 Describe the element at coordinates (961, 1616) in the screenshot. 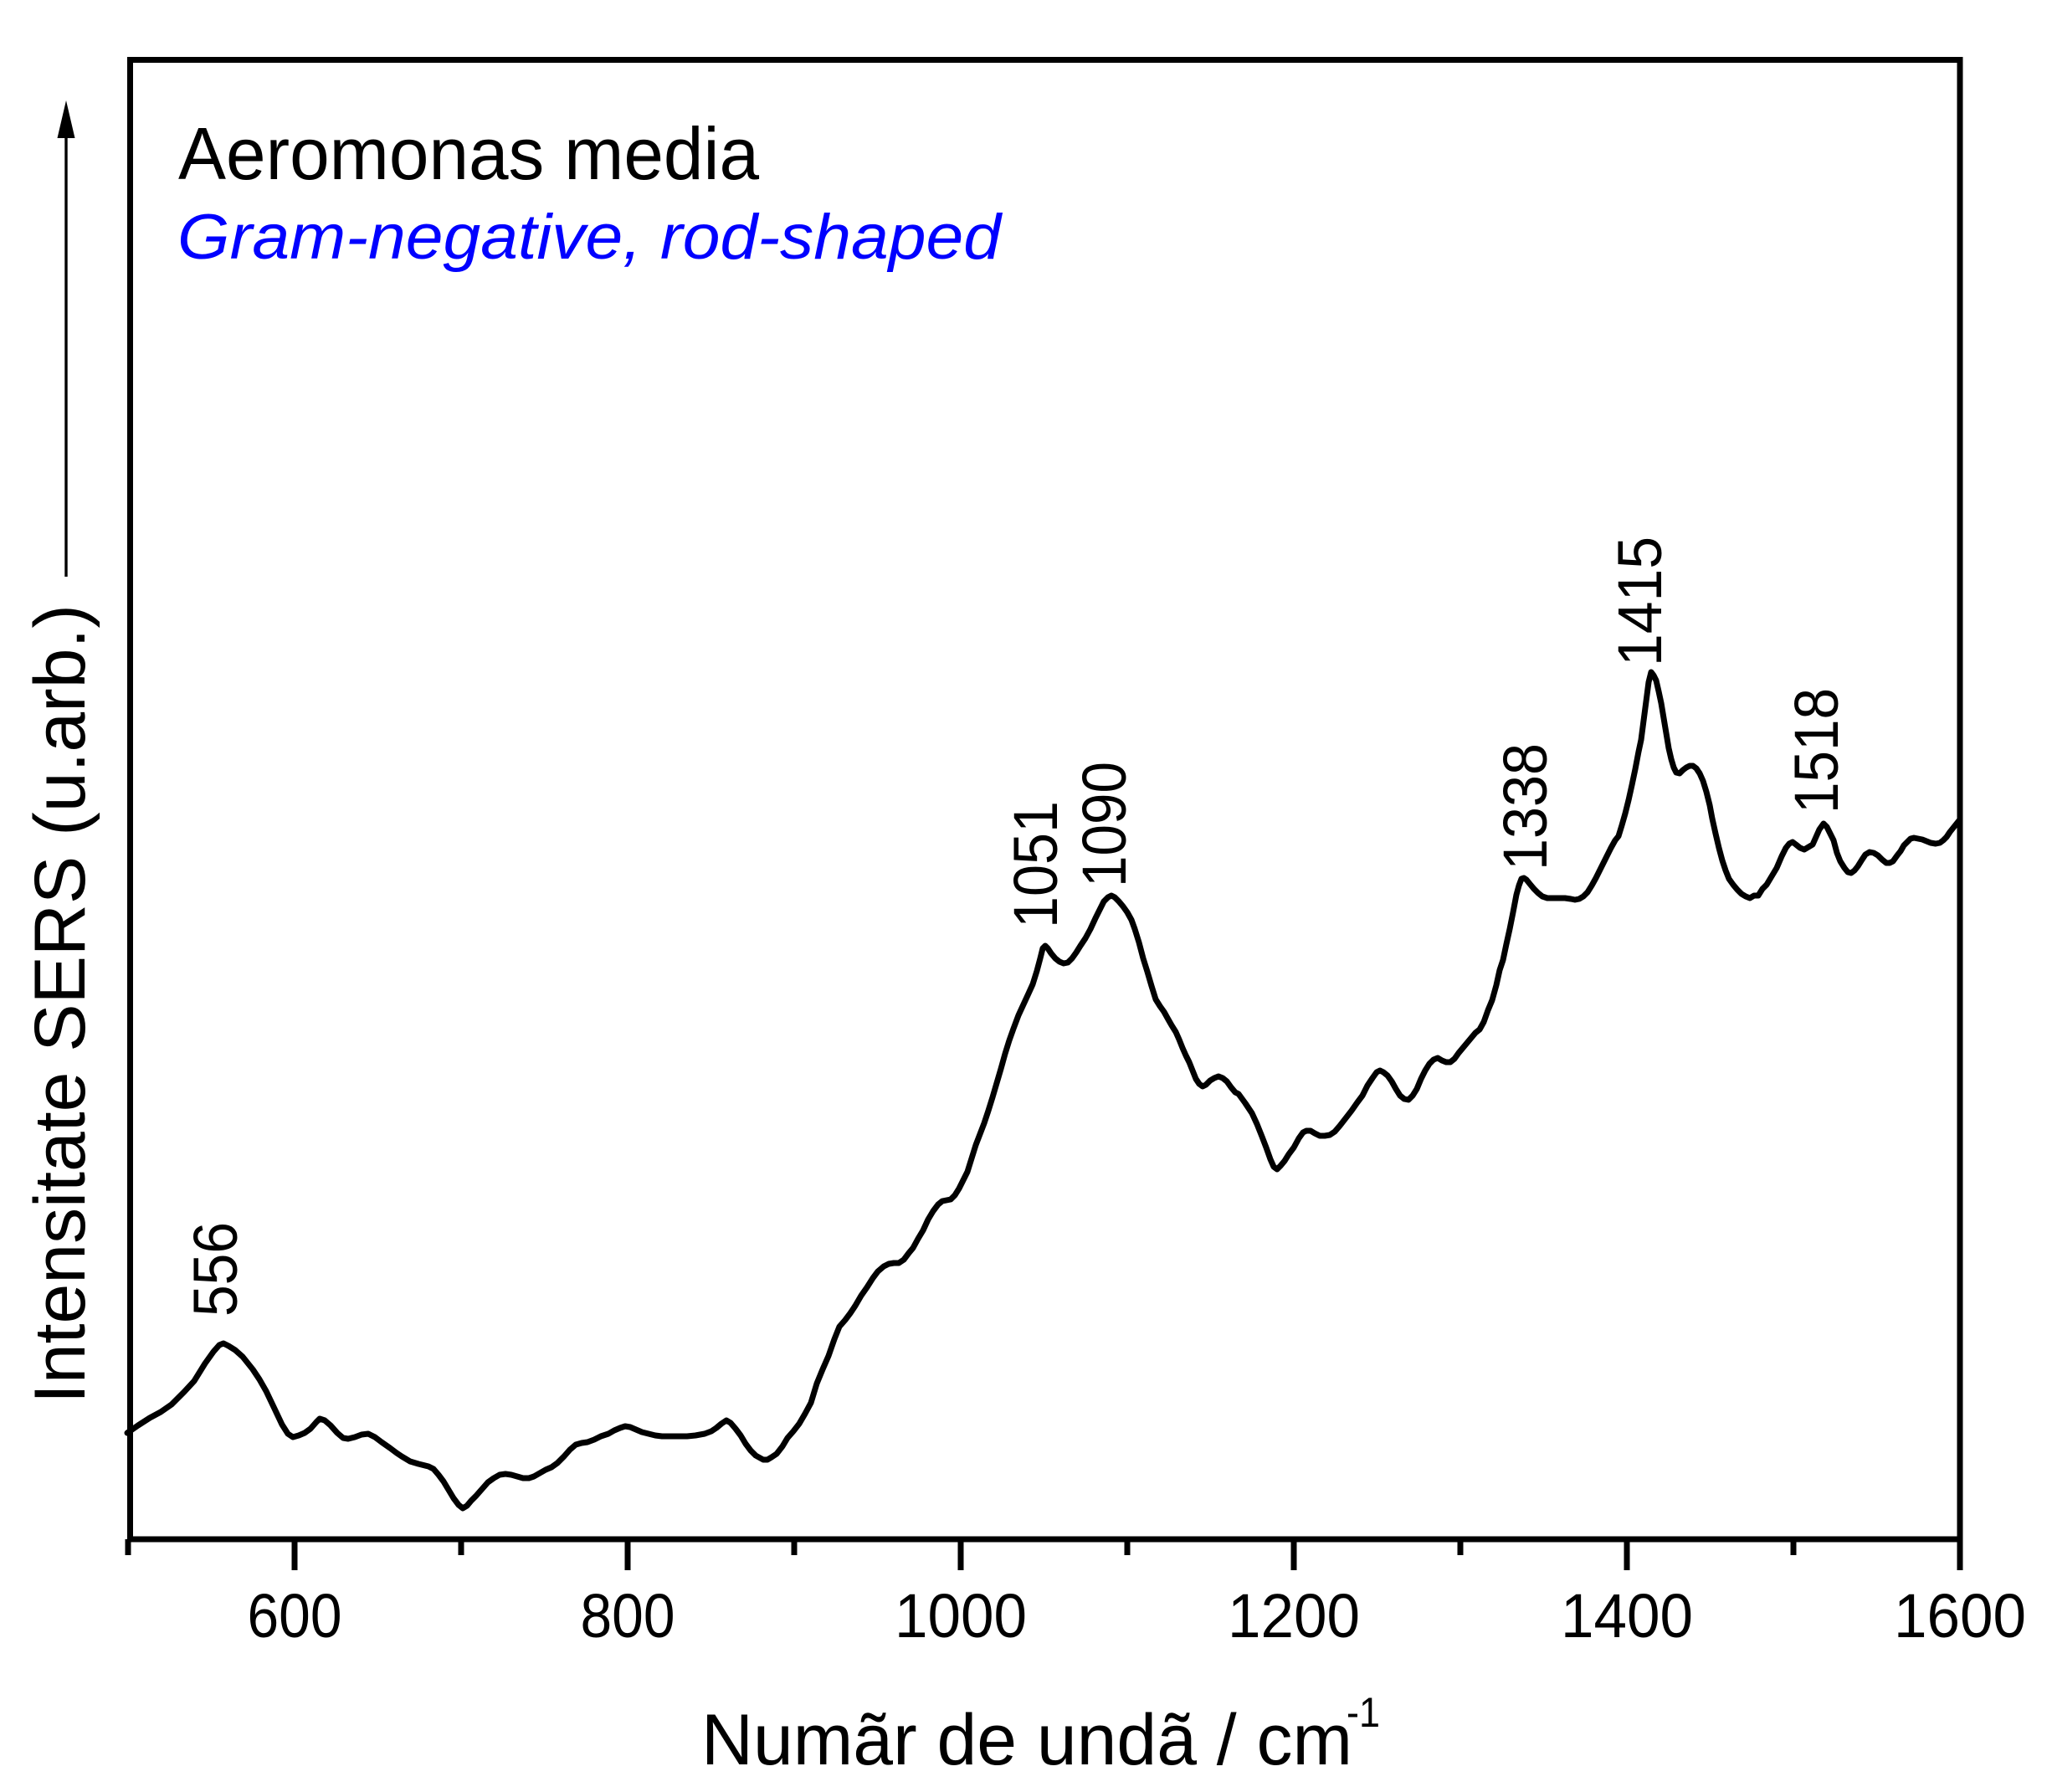

I see `svg-text: 1000` at that location.